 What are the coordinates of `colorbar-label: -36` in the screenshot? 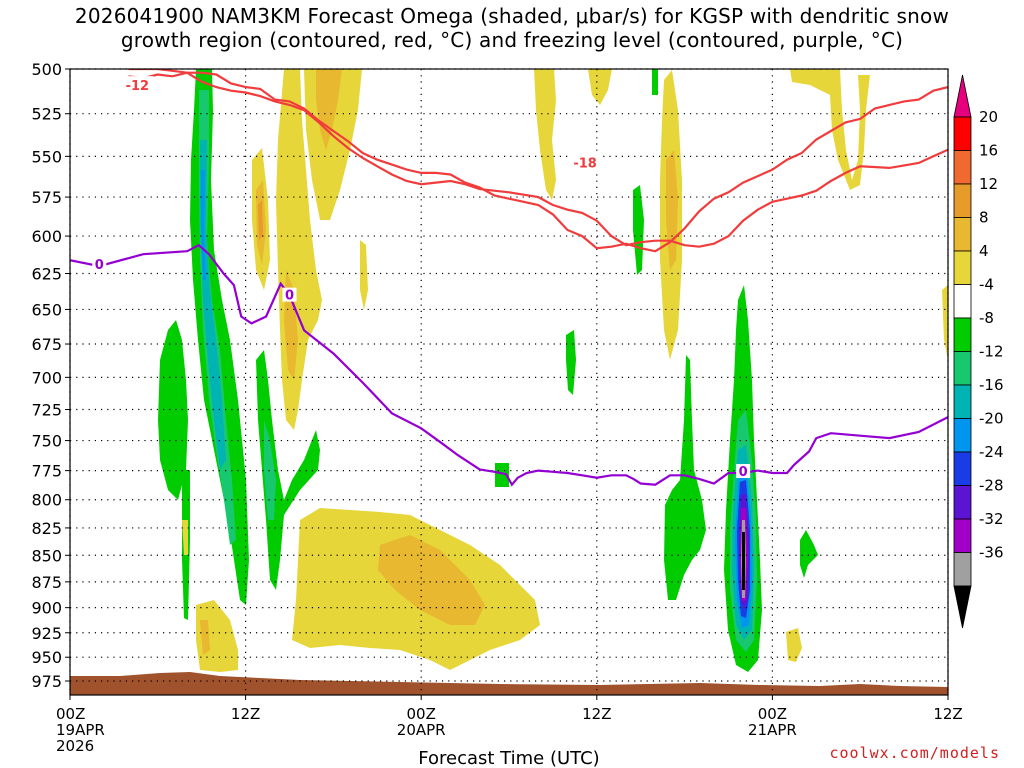 It's located at (991, 553).